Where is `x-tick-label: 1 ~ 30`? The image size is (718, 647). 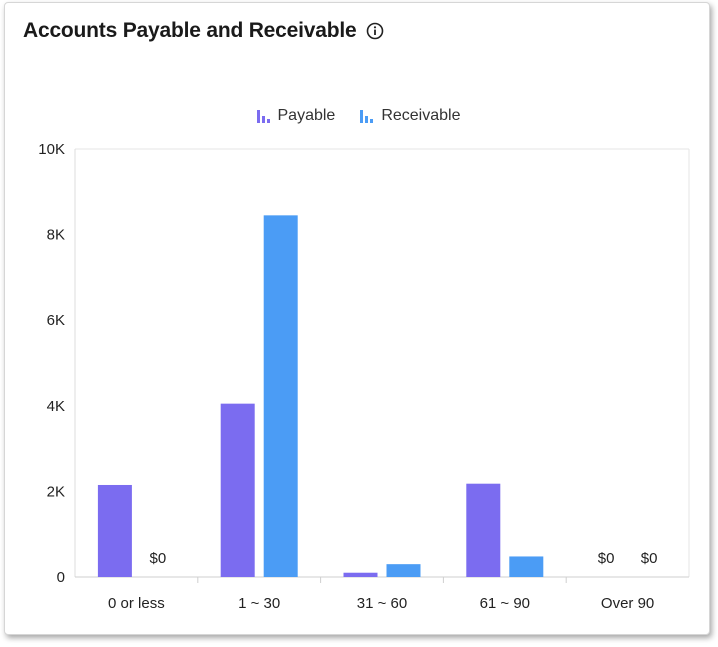
x-tick-label: 1 ~ 30 is located at coordinates (259, 603).